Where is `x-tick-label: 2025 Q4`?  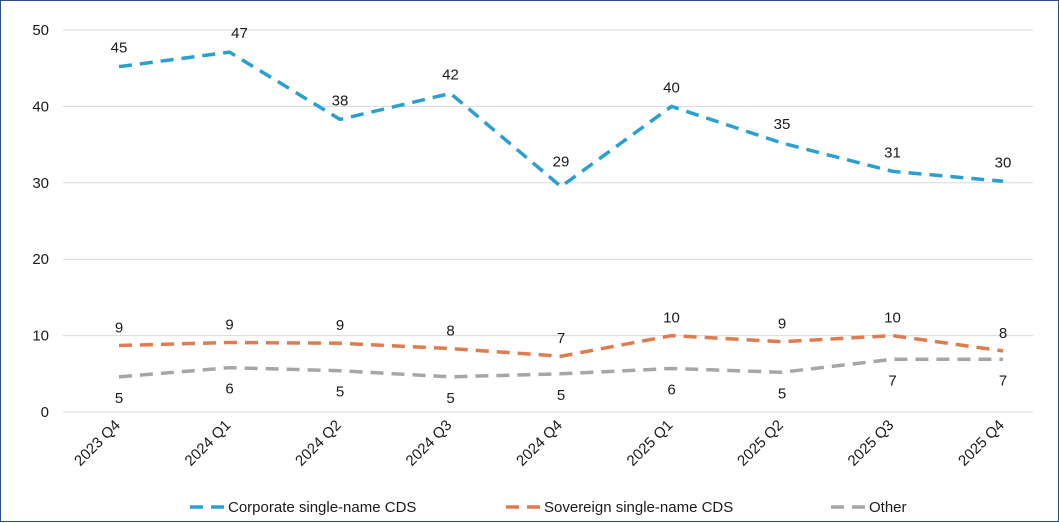 x-tick-label: 2025 Q4 is located at coordinates (981, 443).